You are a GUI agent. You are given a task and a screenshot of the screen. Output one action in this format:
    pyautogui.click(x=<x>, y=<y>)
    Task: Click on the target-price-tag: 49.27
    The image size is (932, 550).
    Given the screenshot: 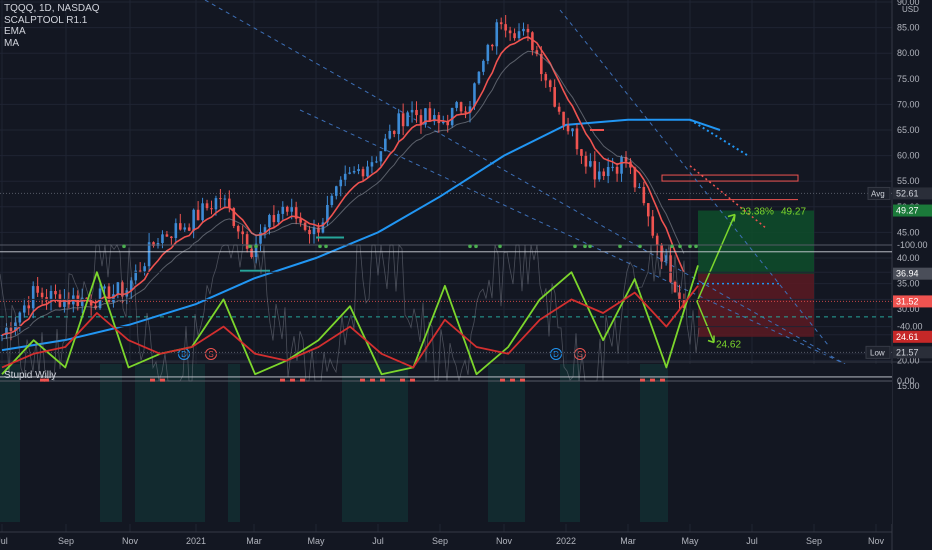 What is the action you would take?
    pyautogui.click(x=907, y=211)
    